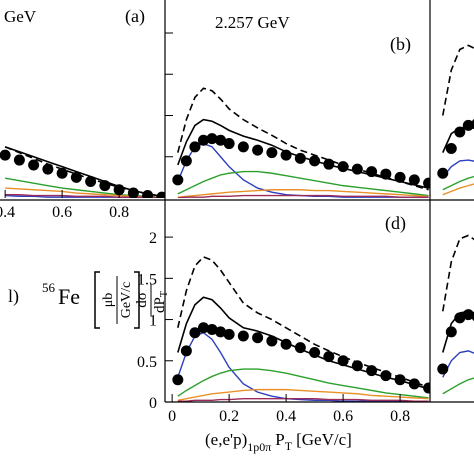  I want to click on element: Fe, so click(69, 296).